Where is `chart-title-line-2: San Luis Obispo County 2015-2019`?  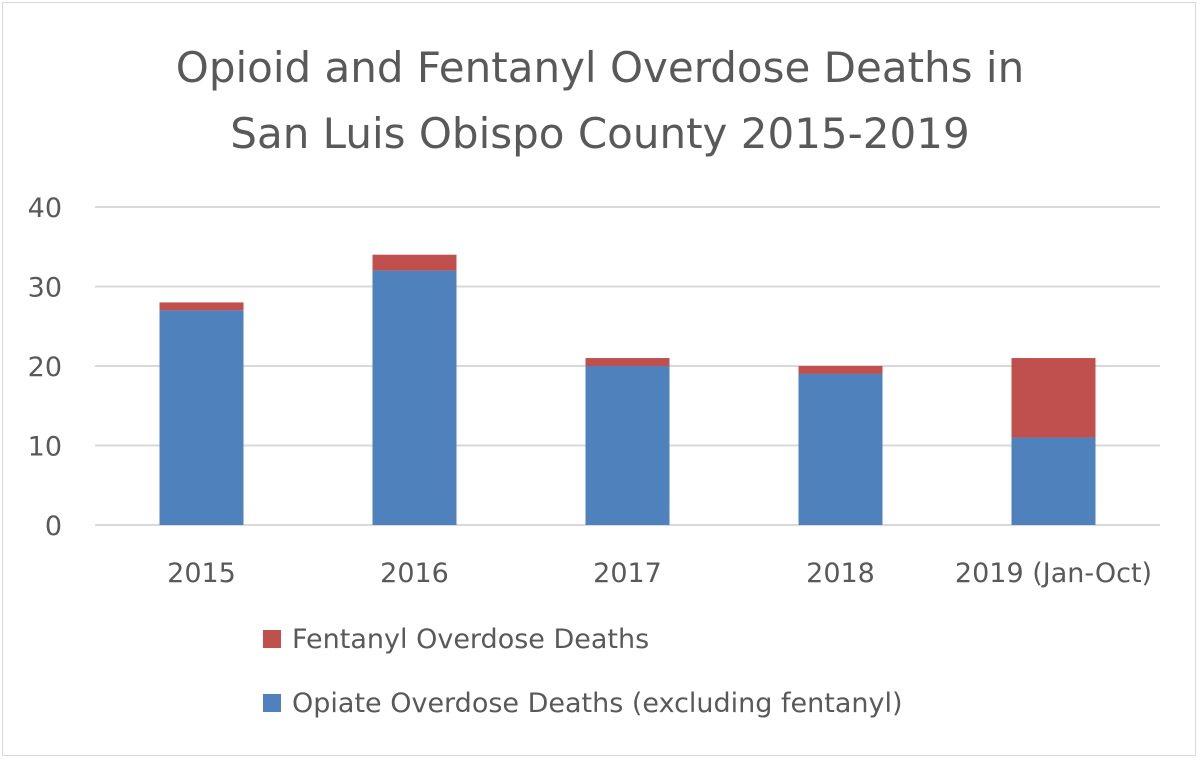 chart-title-line-2: San Luis Obispo County 2015-2019 is located at coordinates (599, 133).